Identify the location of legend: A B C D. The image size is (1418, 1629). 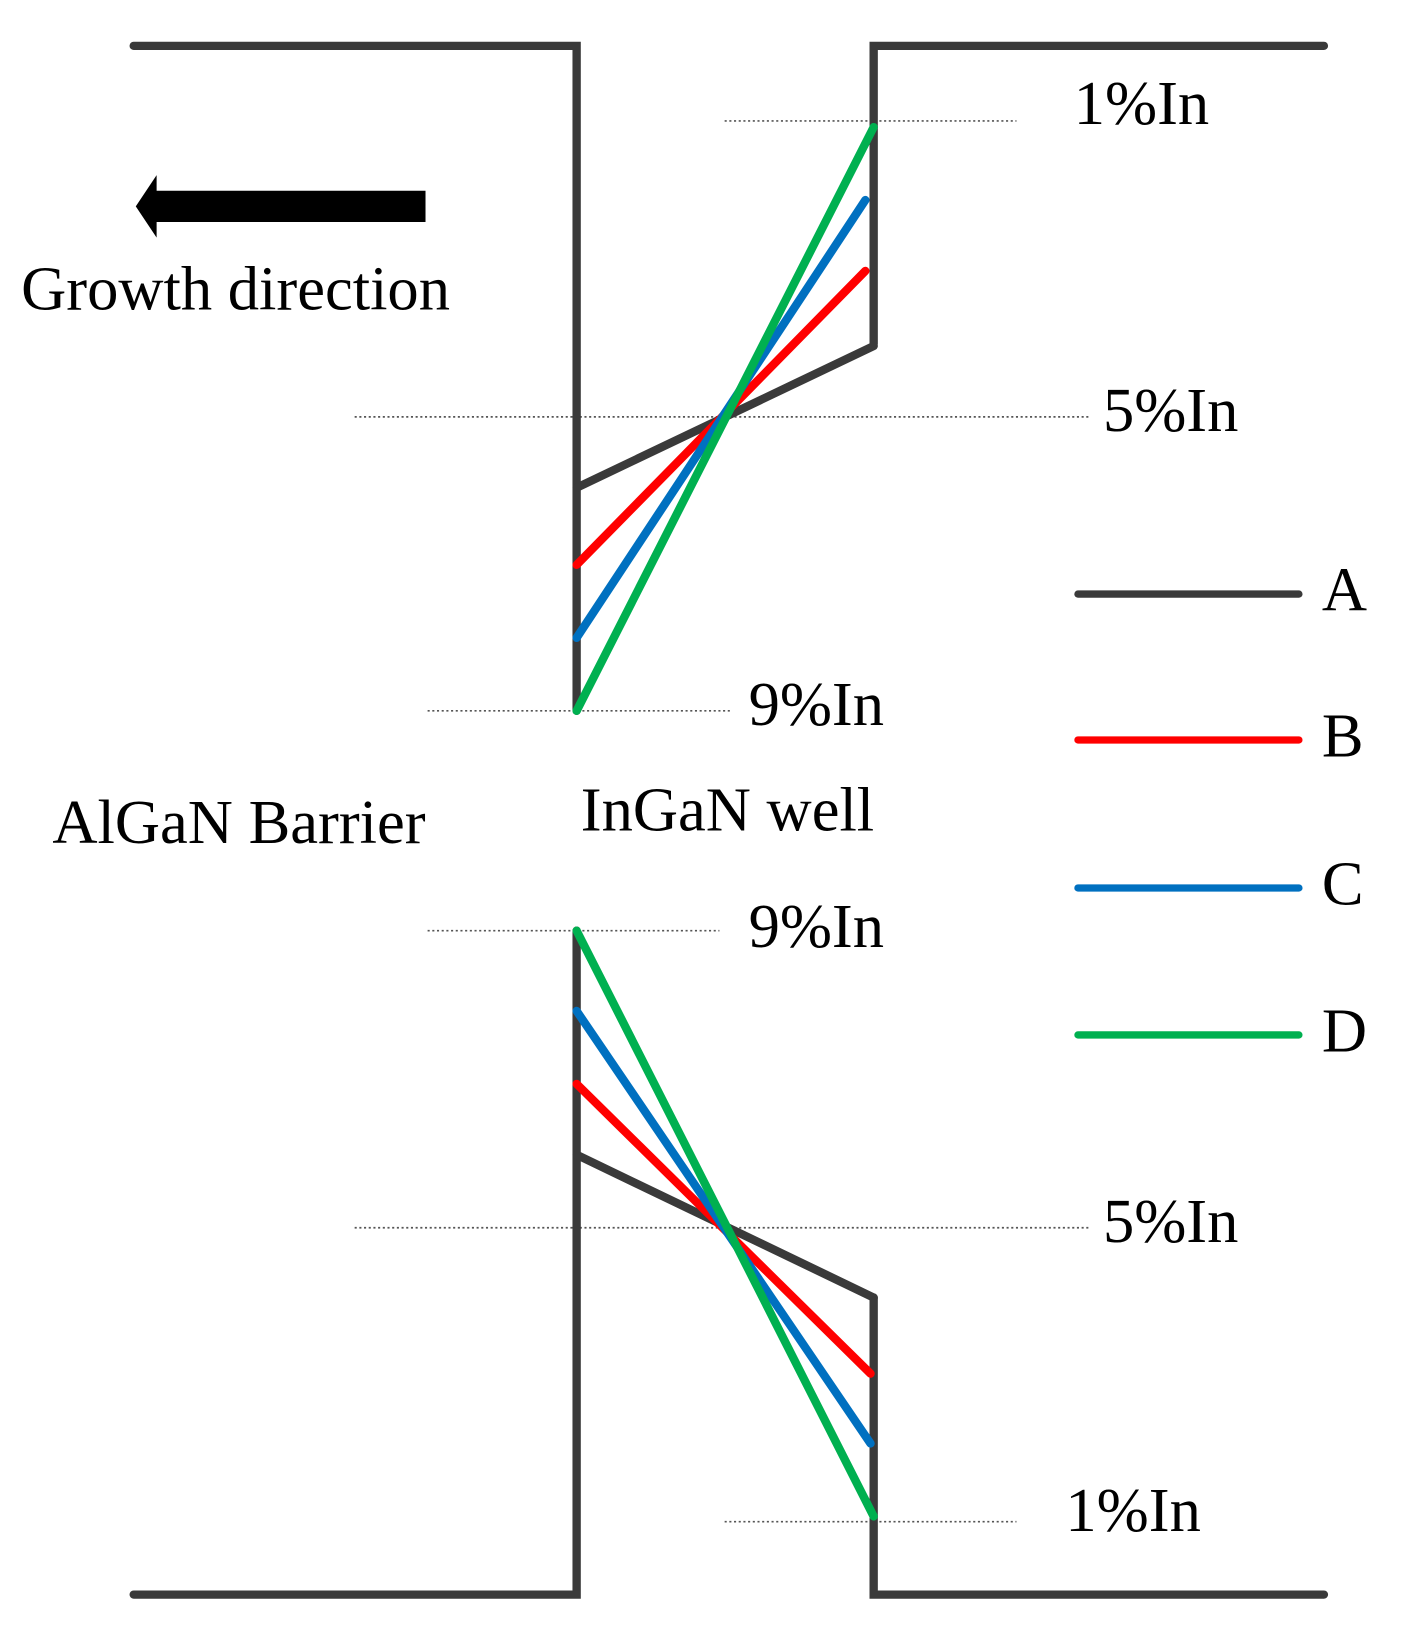
(1220, 809).